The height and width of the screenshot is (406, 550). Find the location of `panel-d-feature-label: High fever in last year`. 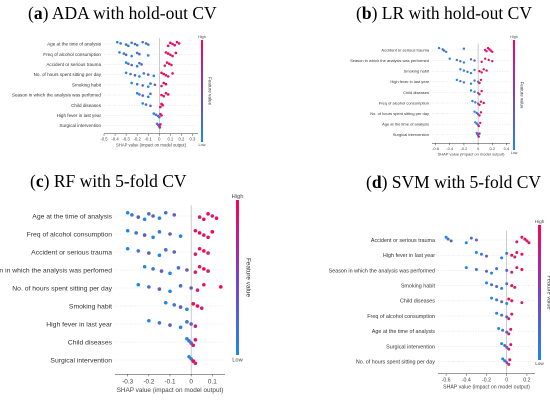

panel-d-feature-label: High fever in last year is located at coordinates (409, 256).